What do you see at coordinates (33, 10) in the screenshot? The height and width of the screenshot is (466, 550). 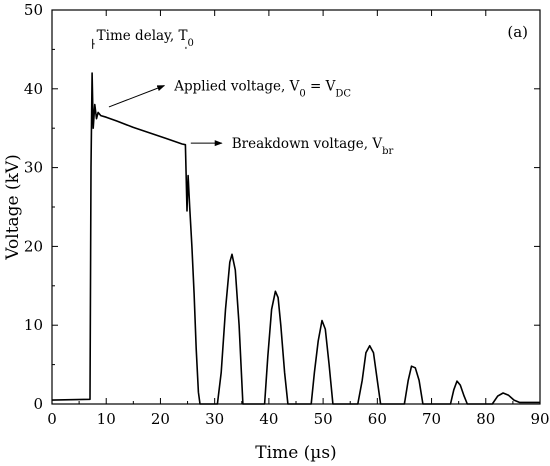 I see `y-tick-label: 50` at bounding box center [33, 10].